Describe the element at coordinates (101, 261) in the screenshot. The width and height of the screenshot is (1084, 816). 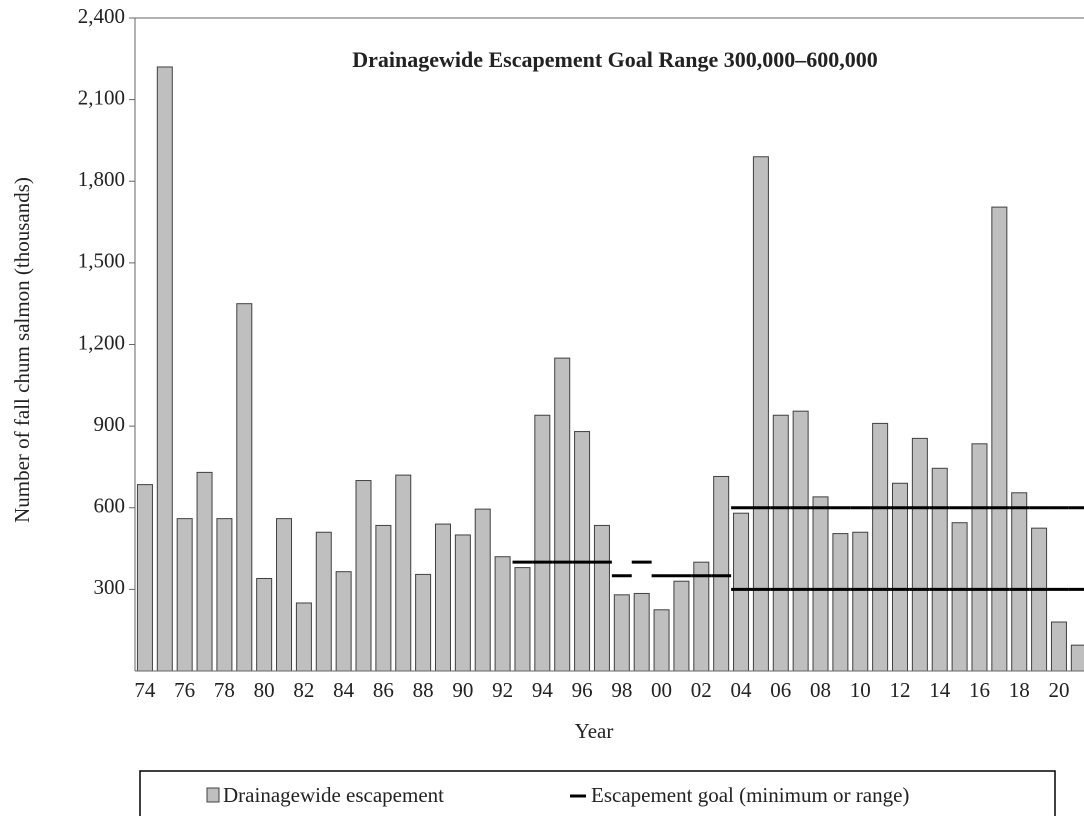
I see `y-tick-label: 1,500` at that location.